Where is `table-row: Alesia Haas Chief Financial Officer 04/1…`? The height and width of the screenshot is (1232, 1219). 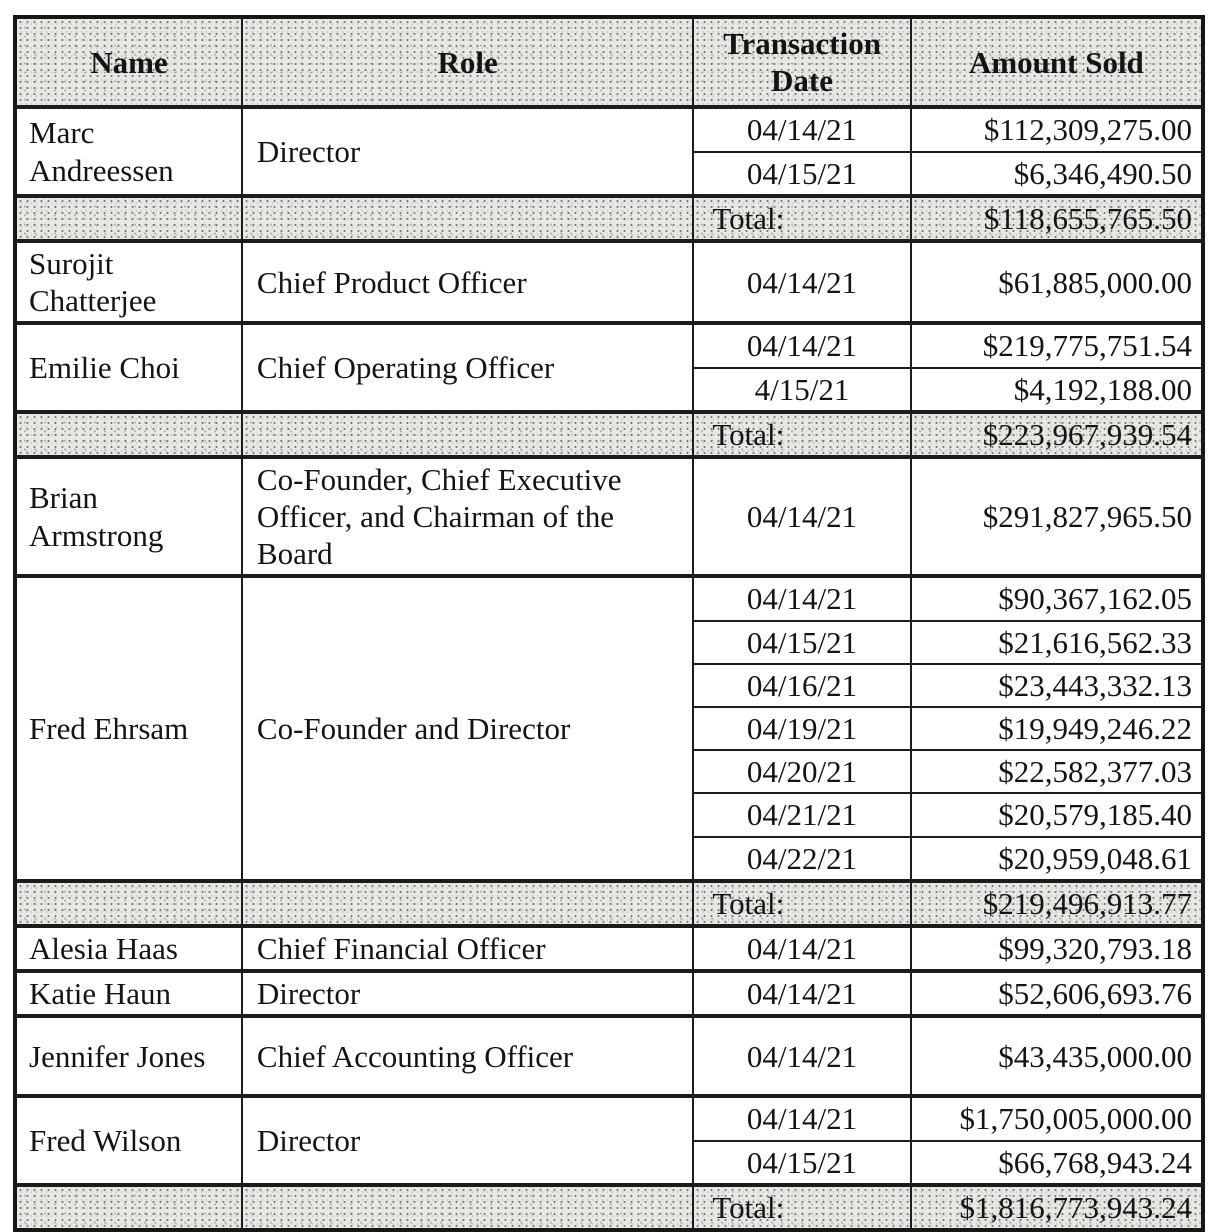
table-row: Alesia Haas Chief Financial Officer 04/1… is located at coordinates (609, 948).